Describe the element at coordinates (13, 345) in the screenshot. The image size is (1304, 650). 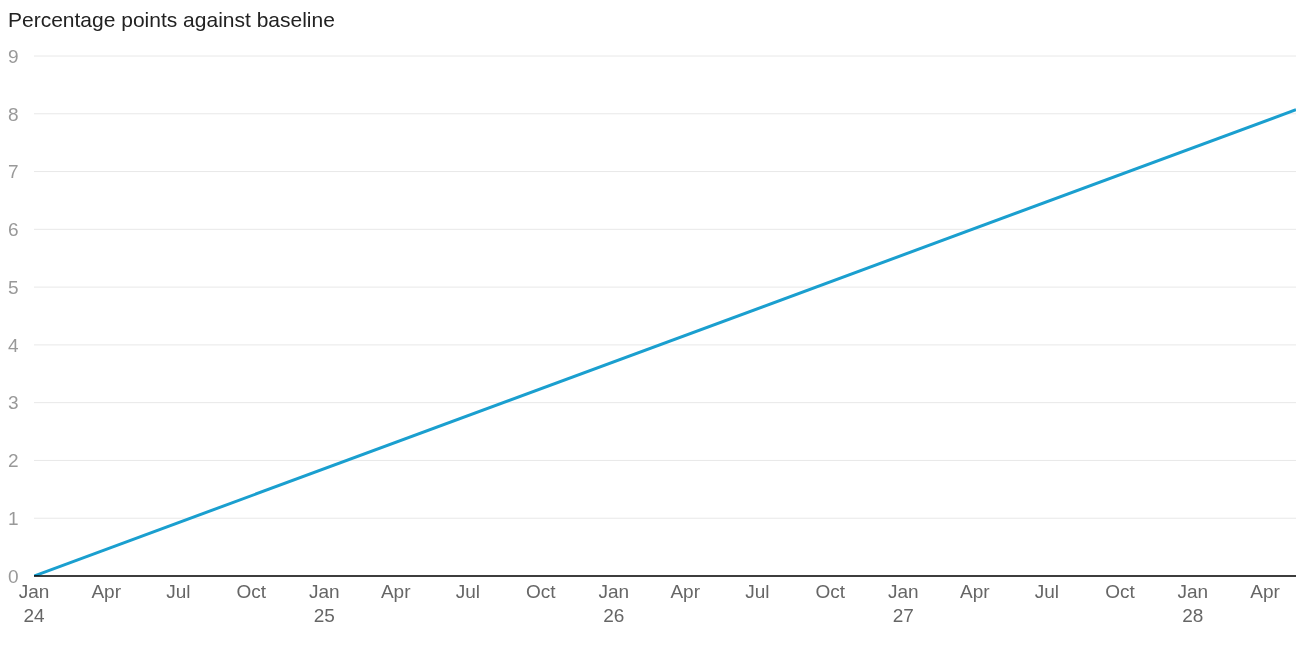
I see `y-tick-label: 4` at that location.